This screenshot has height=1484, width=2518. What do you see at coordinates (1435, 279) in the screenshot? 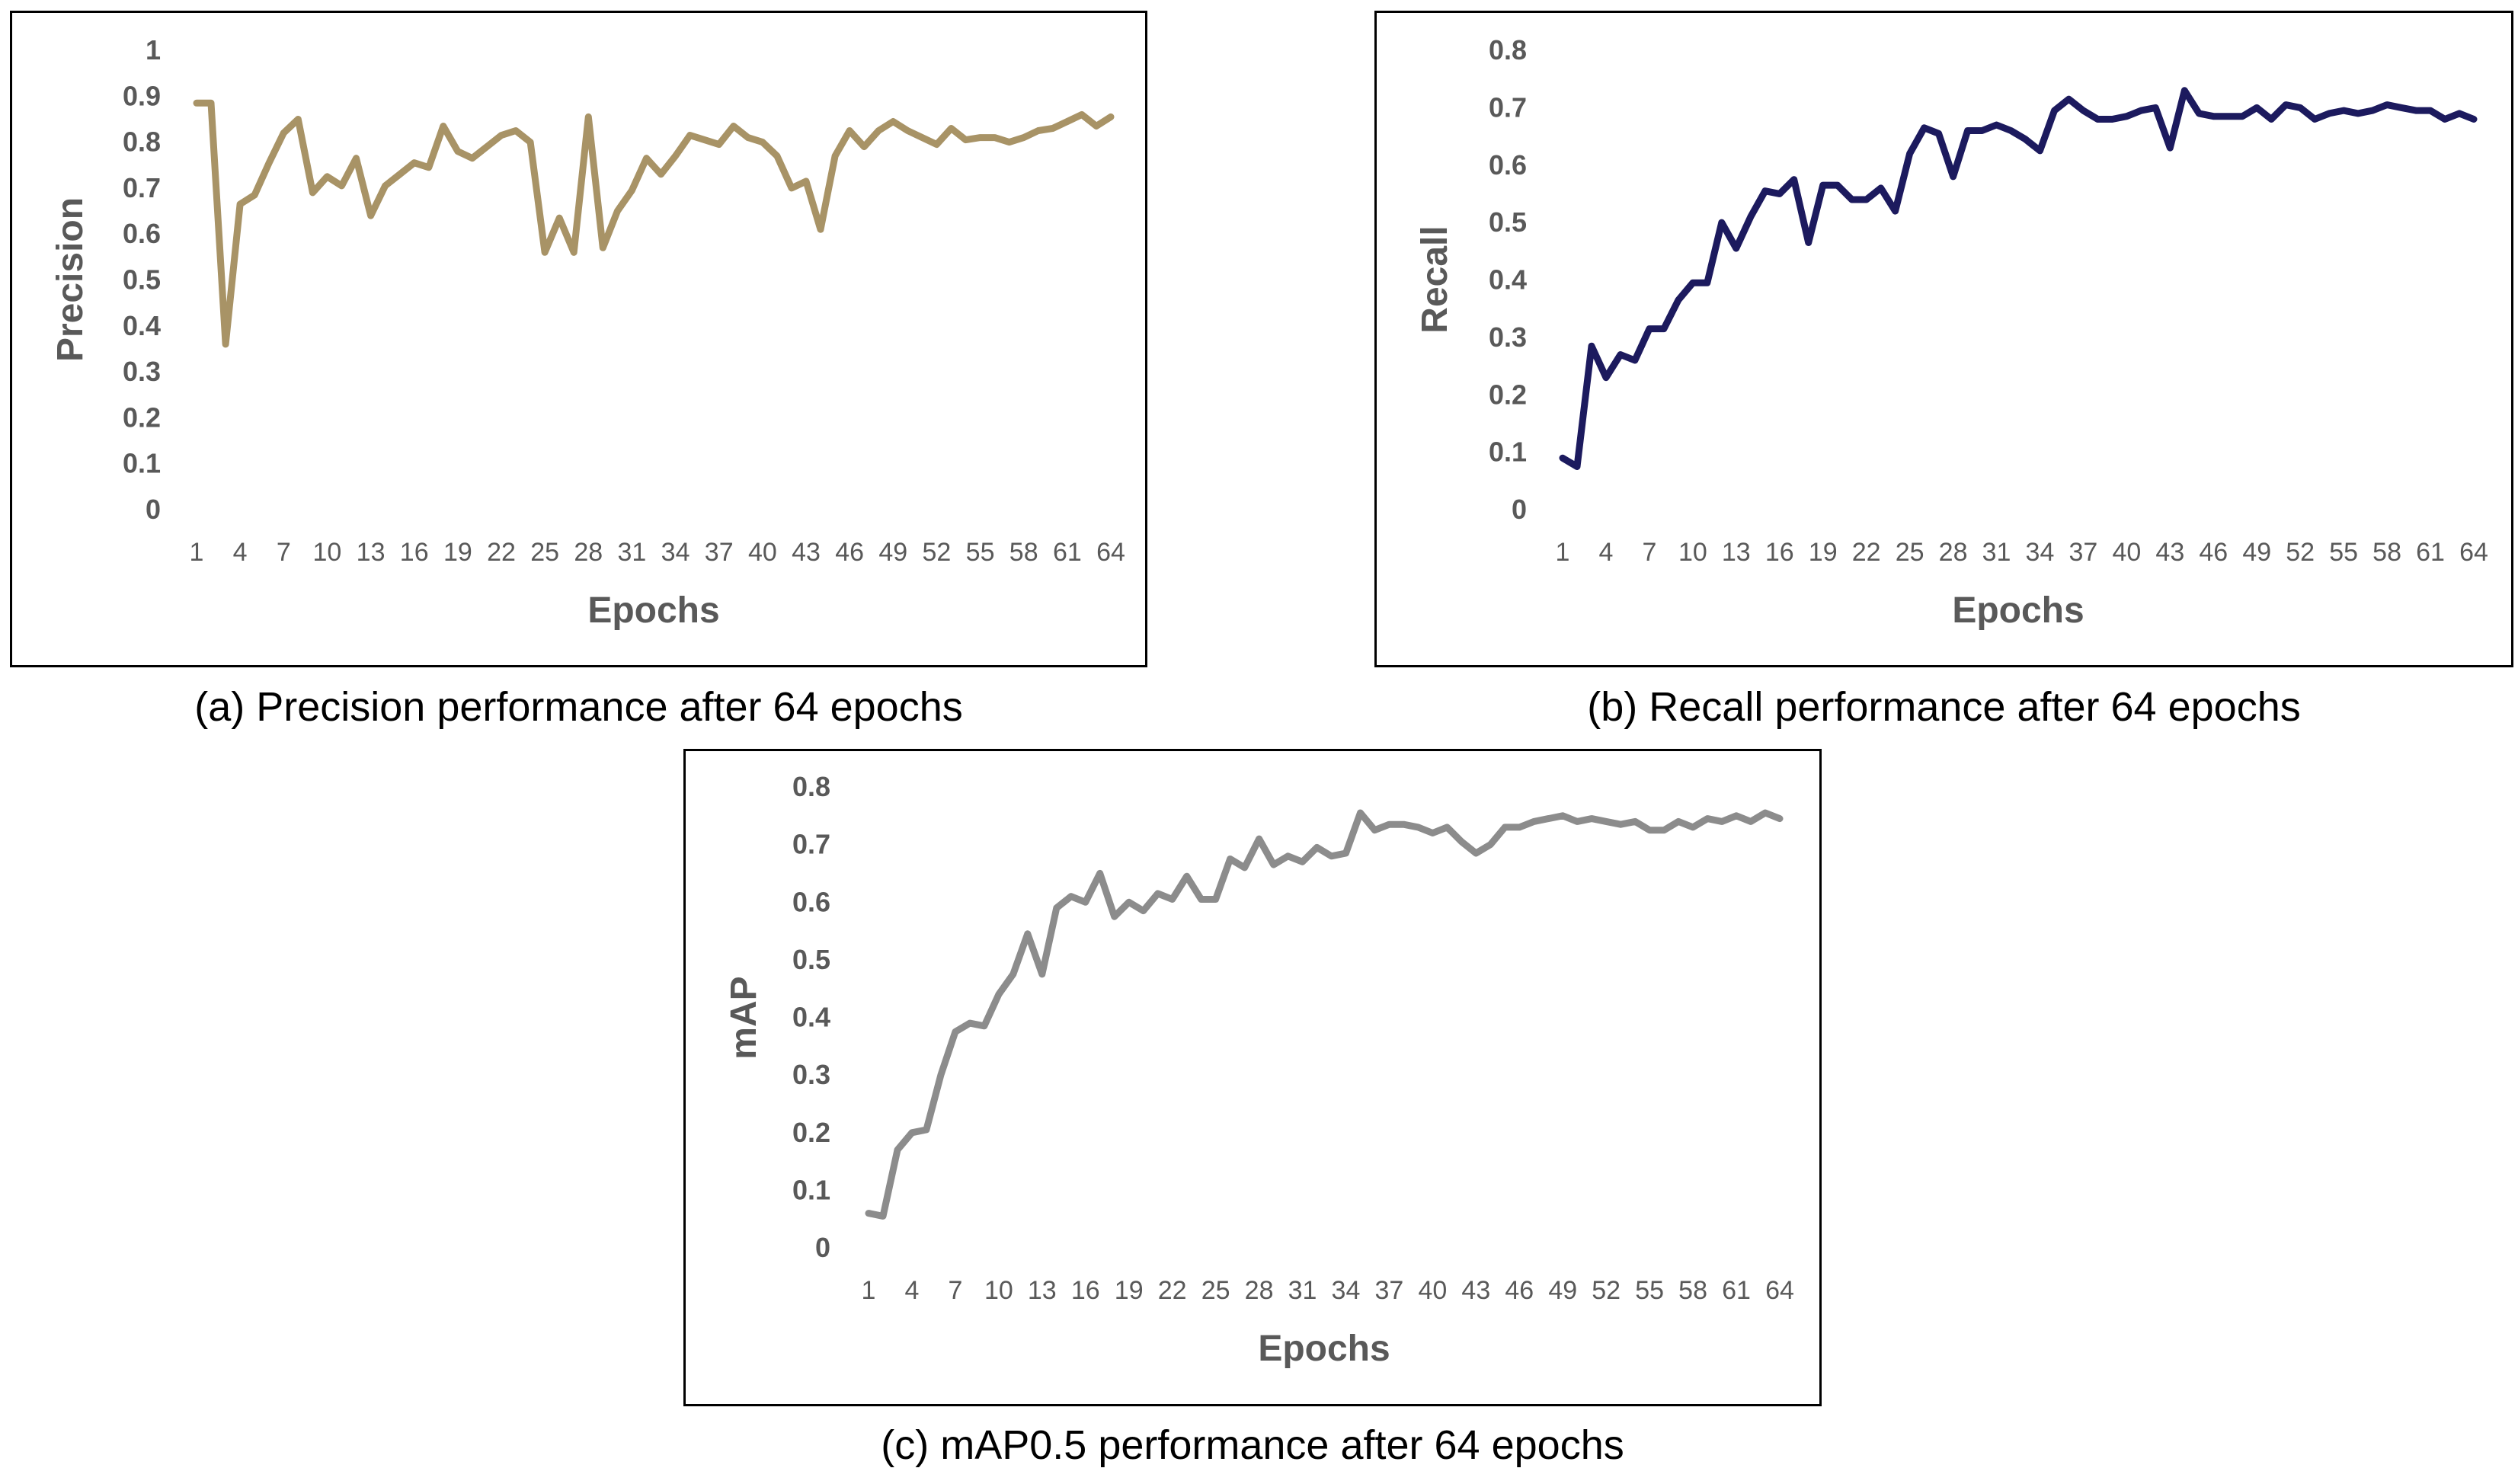
I see `y-axis-title: Recall` at bounding box center [1435, 279].